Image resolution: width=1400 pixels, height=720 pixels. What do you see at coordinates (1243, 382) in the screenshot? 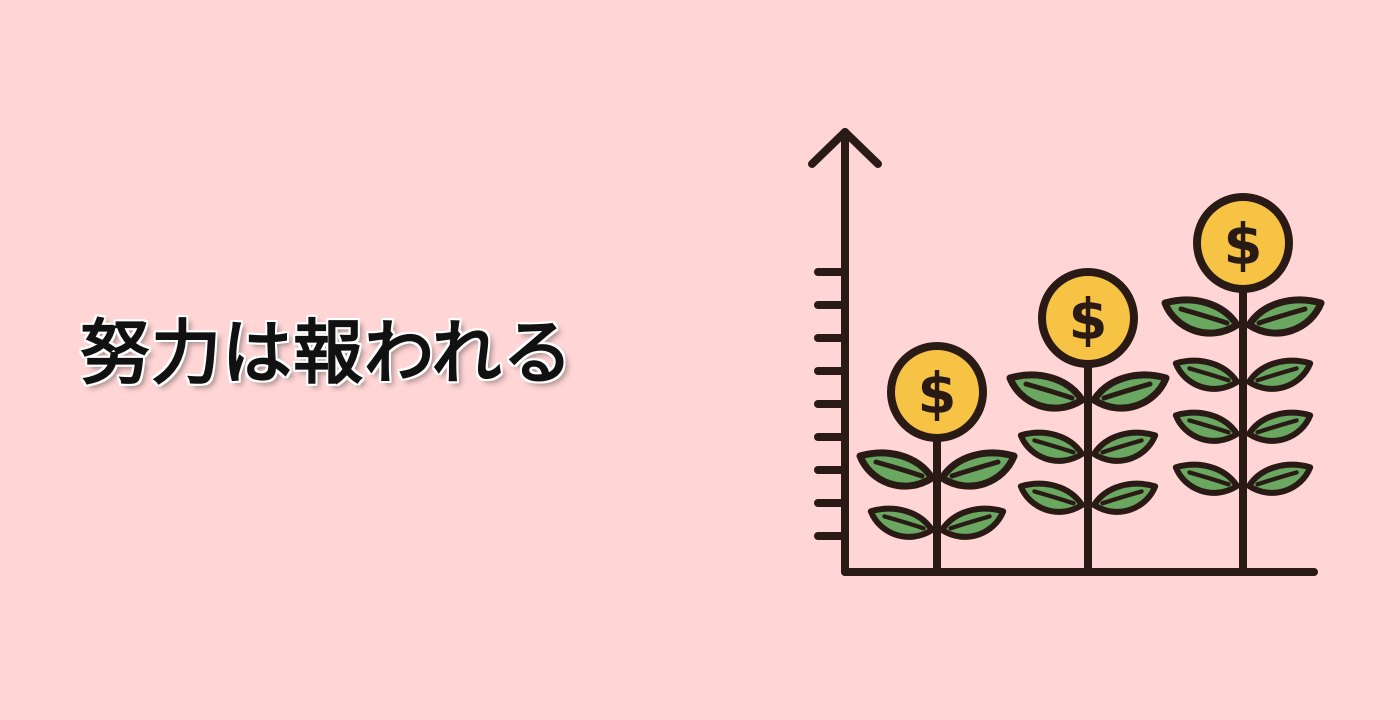
I see `money-plant-large: $` at bounding box center [1243, 382].